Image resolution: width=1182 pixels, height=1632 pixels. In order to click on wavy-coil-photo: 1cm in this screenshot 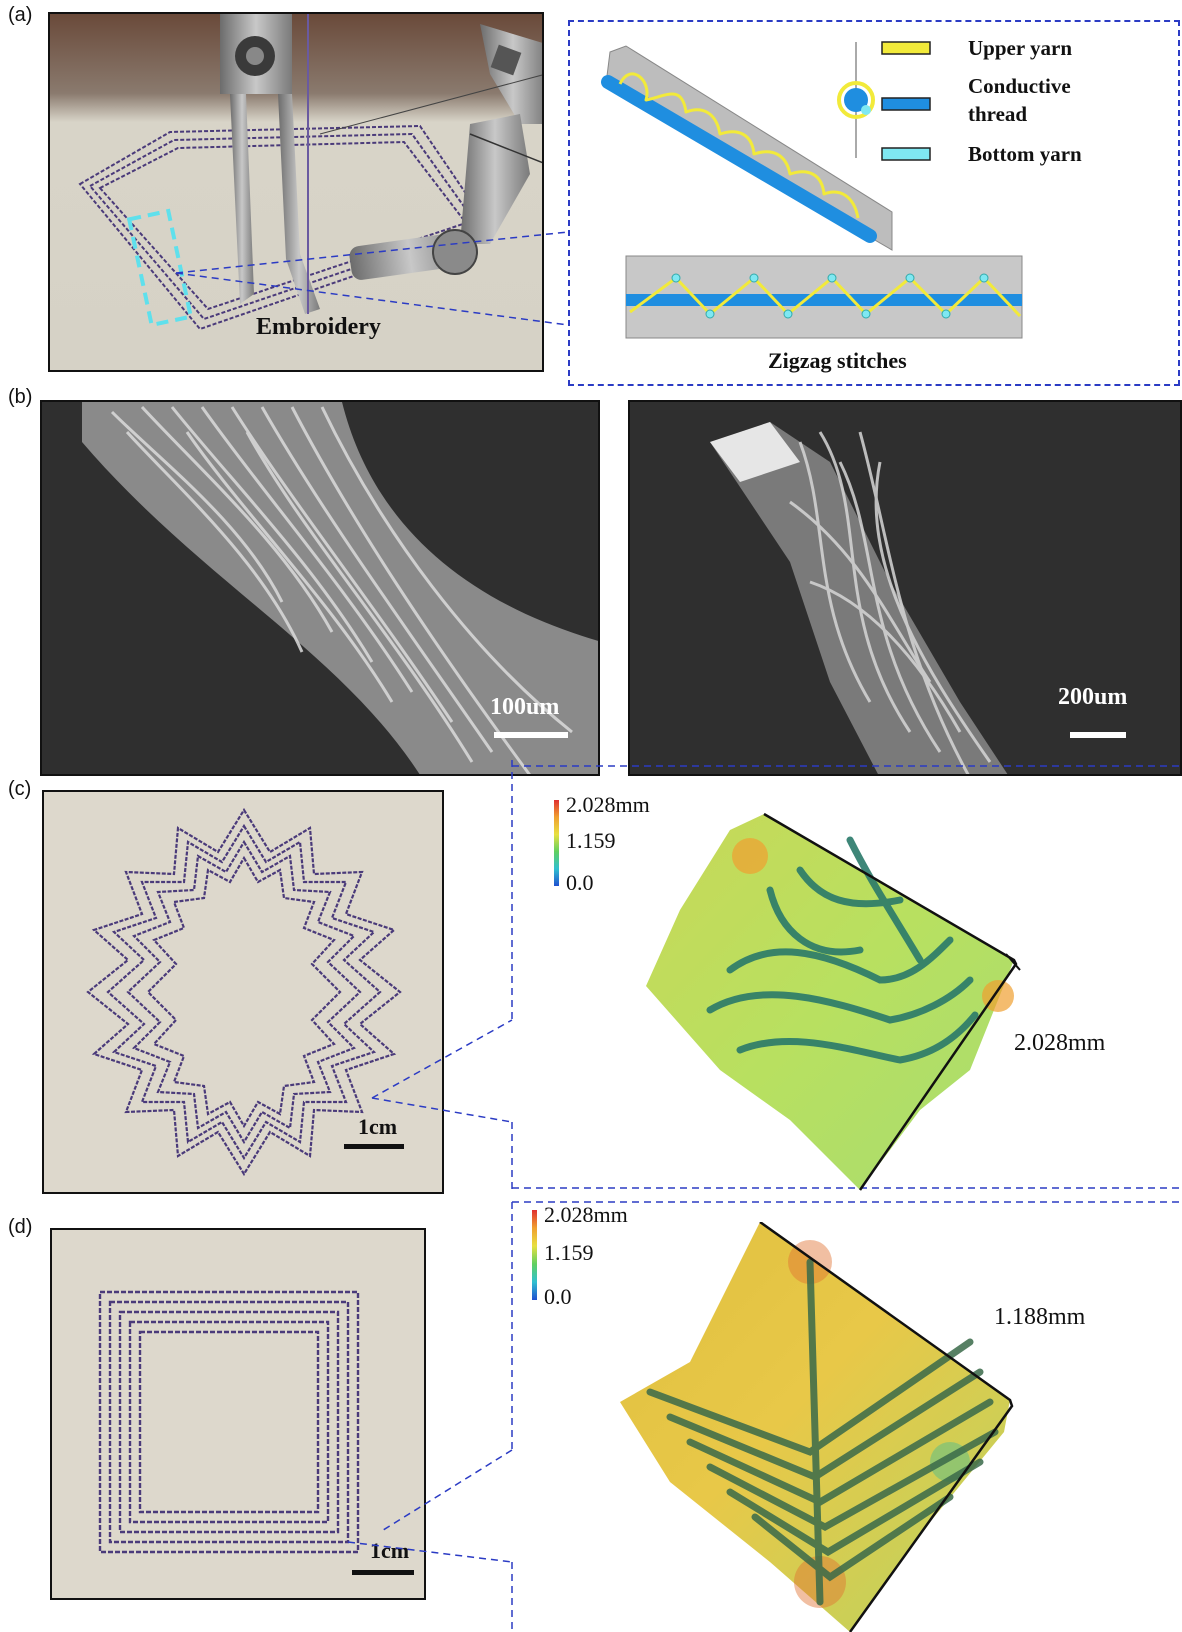, I will do `click(243, 992)`.